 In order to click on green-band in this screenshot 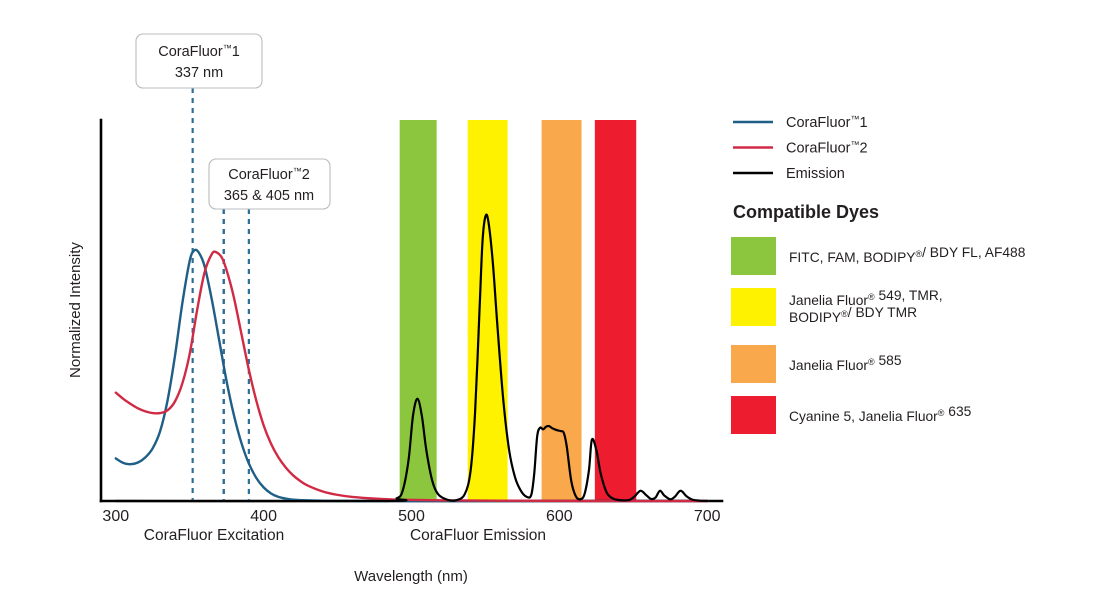, I will do `click(418, 310)`.